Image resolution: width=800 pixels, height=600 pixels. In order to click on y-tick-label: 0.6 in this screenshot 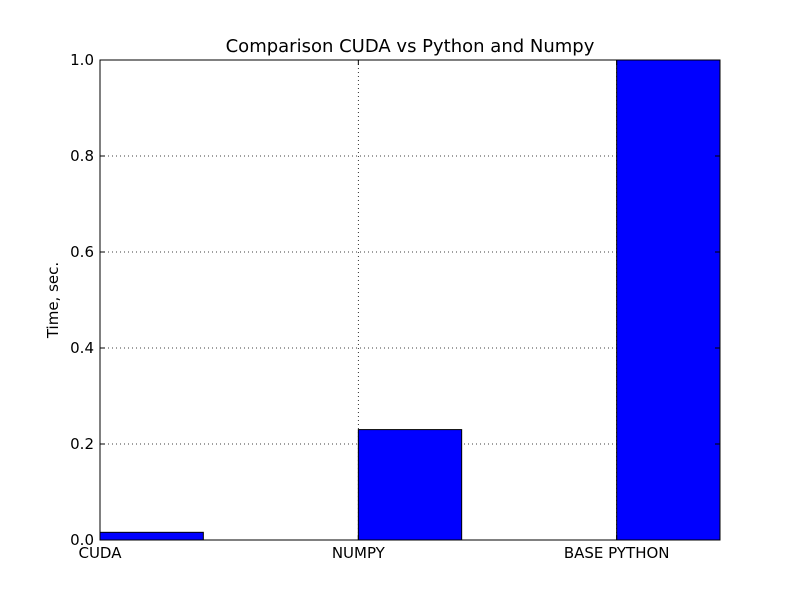, I will do `click(82, 252)`.